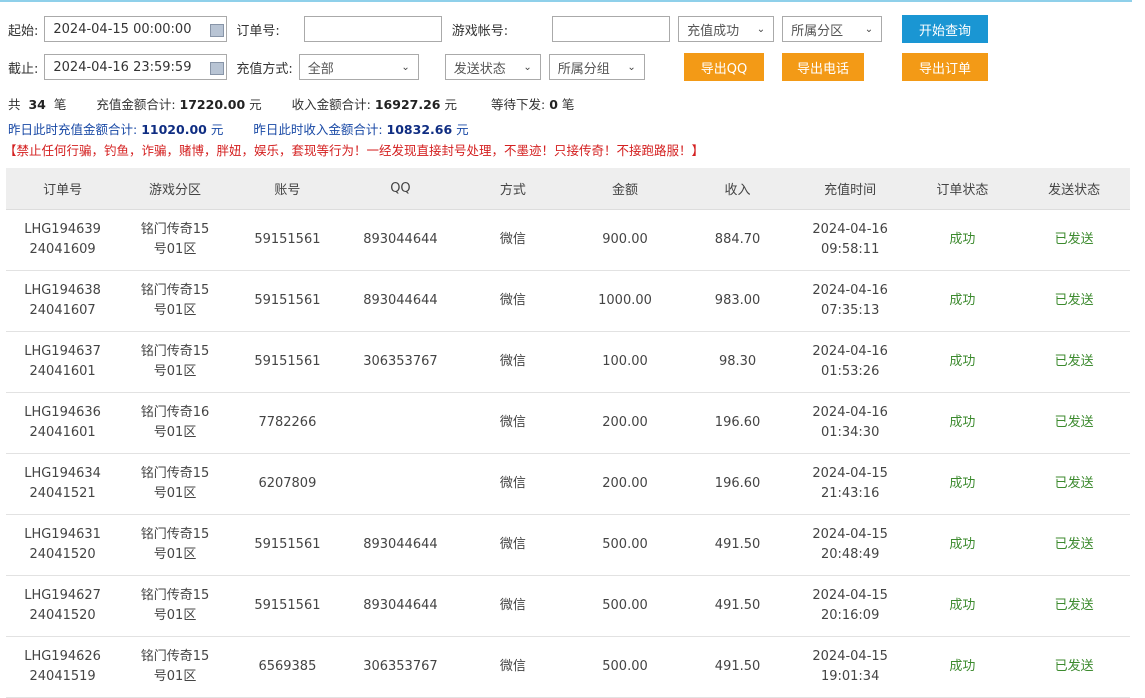 Image resolution: width=1145 pixels, height=698 pixels. Describe the element at coordinates (62, 249) in the screenshot. I see `order-id-text: 24041609` at that location.